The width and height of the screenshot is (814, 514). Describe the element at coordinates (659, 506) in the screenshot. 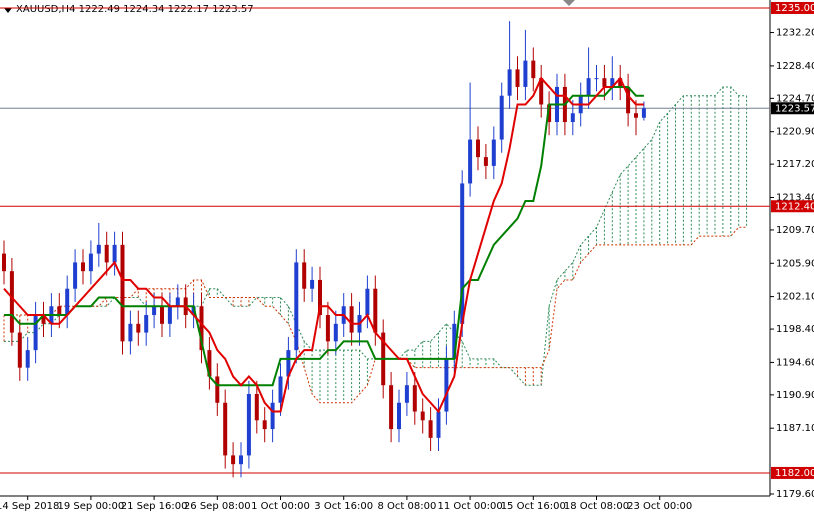

I see `x-tick-label: 23 Oct 00:00` at that location.